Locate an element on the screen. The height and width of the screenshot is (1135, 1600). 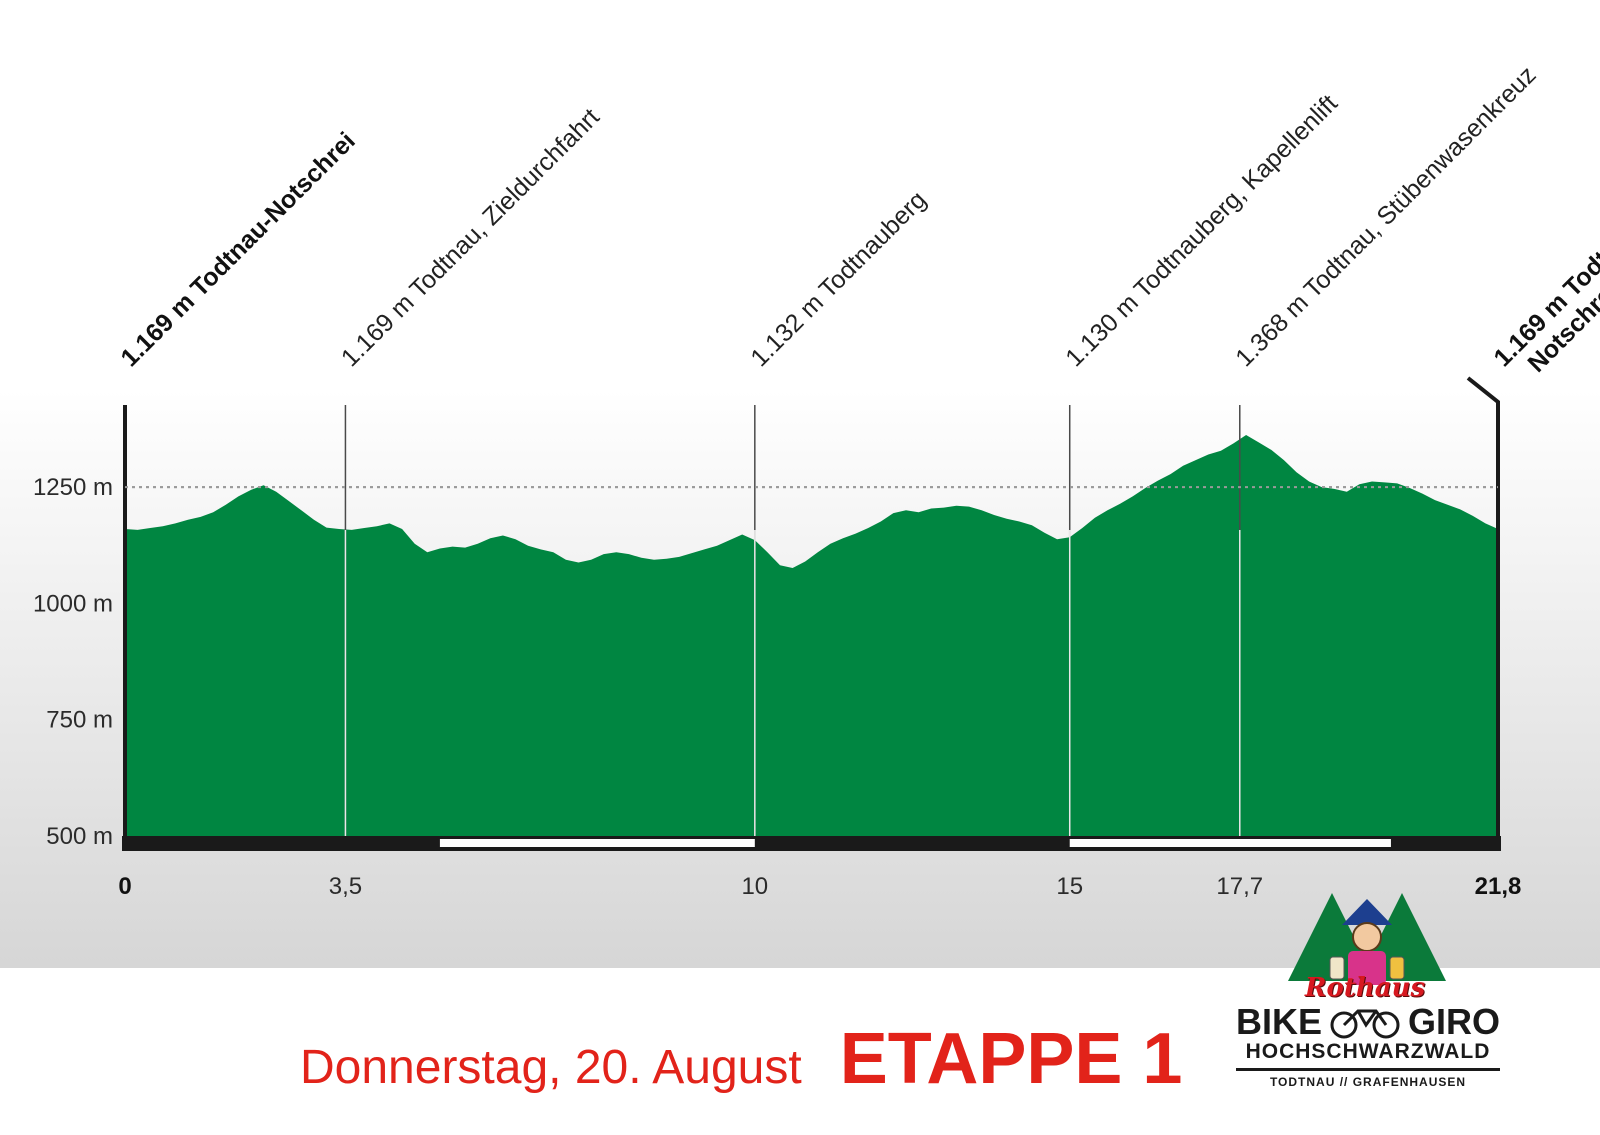
xtick-label: 3,5 is located at coordinates (345, 886).